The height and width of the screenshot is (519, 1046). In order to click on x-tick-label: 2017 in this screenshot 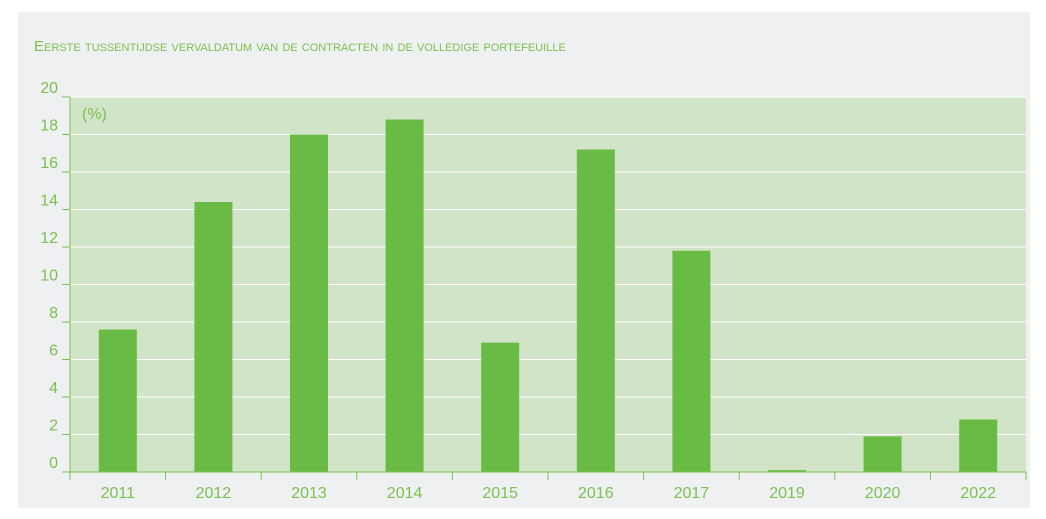, I will do `click(692, 493)`.